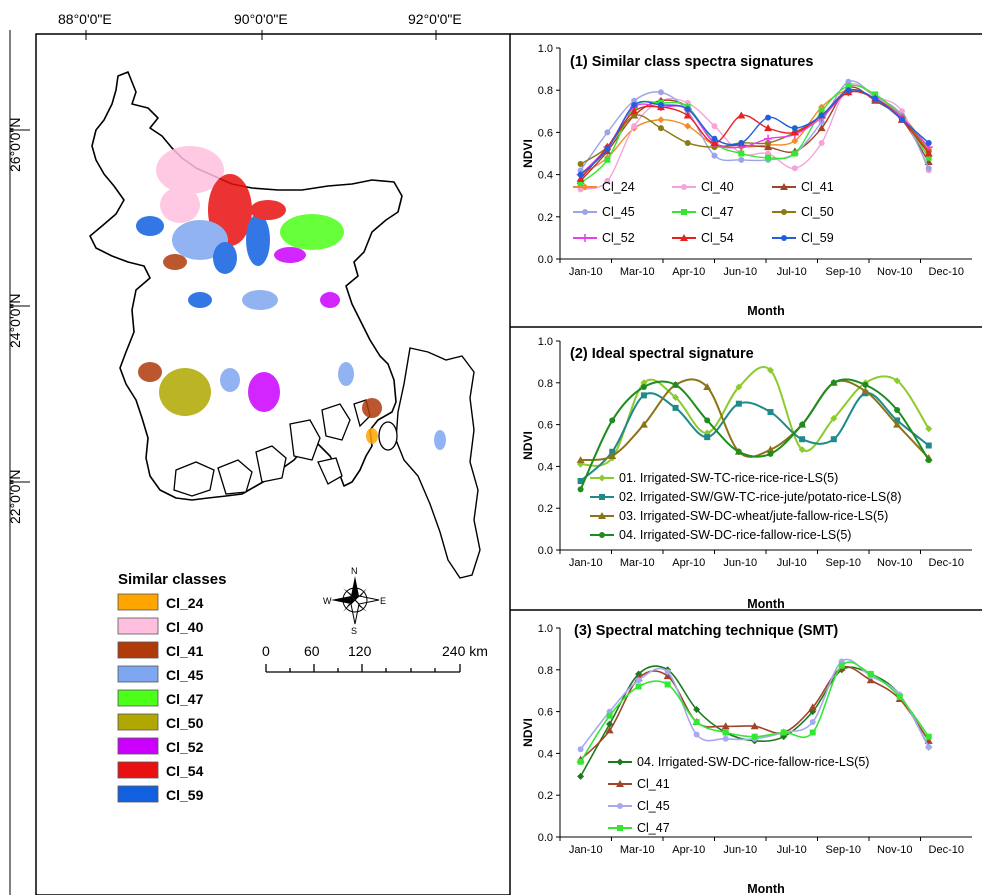 The width and height of the screenshot is (982, 895). I want to click on legend-label-cl-40: Cl_40, so click(185, 627).